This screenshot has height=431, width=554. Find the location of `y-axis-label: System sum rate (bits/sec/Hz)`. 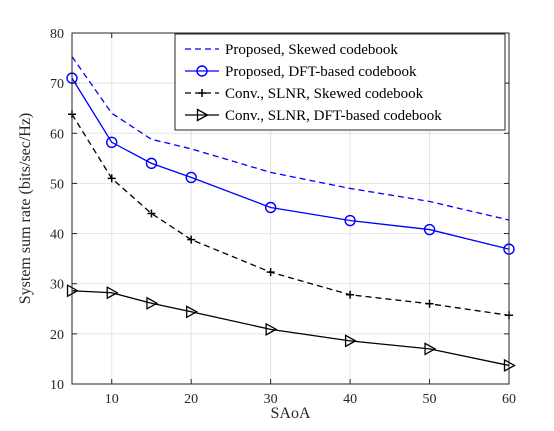

y-axis-label: System sum rate (bits/sec/Hz) is located at coordinates (25, 209).